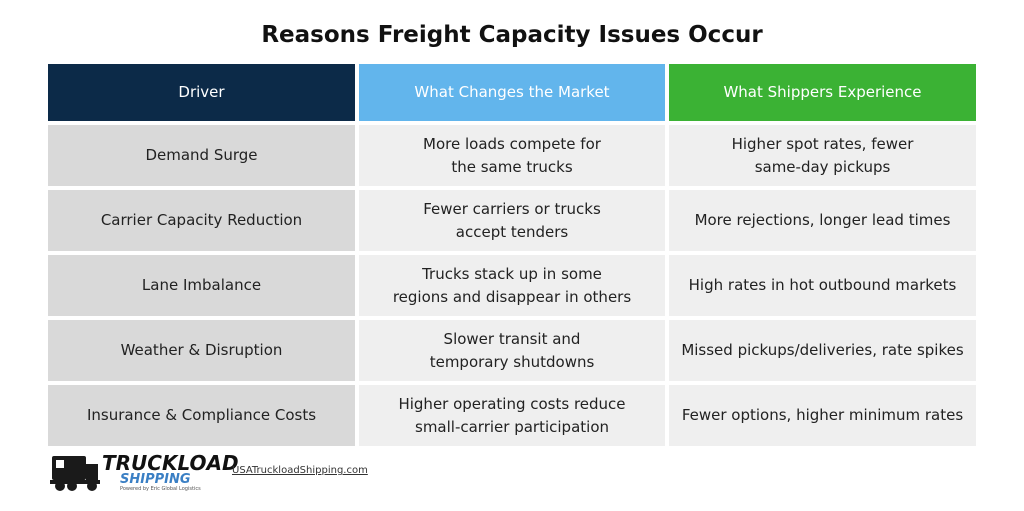  What do you see at coordinates (512, 403) in the screenshot?
I see `cell-text: Higher operating costs reduce` at bounding box center [512, 403].